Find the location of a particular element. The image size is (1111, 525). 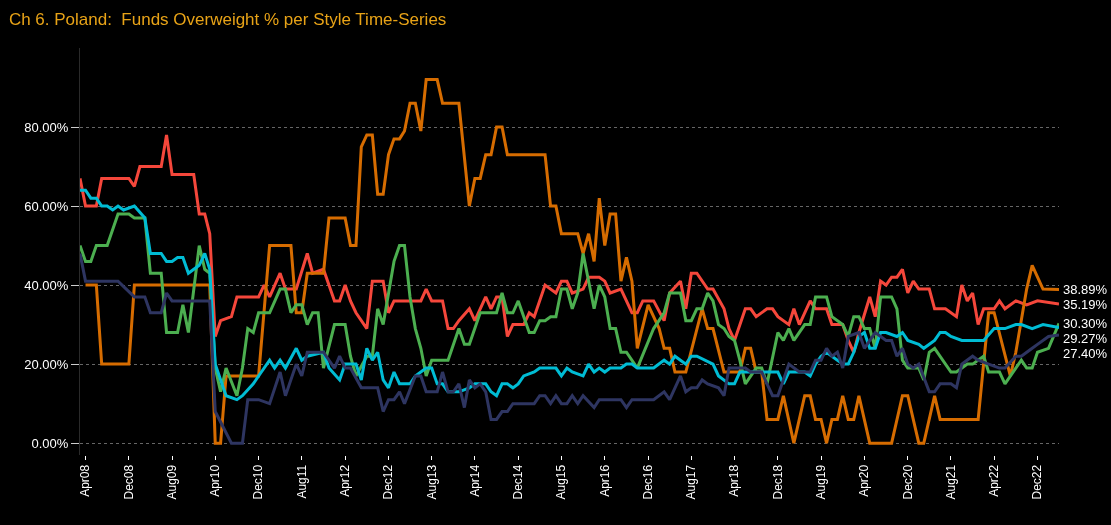

x-tick-label: Apr08 is located at coordinates (85, 480).